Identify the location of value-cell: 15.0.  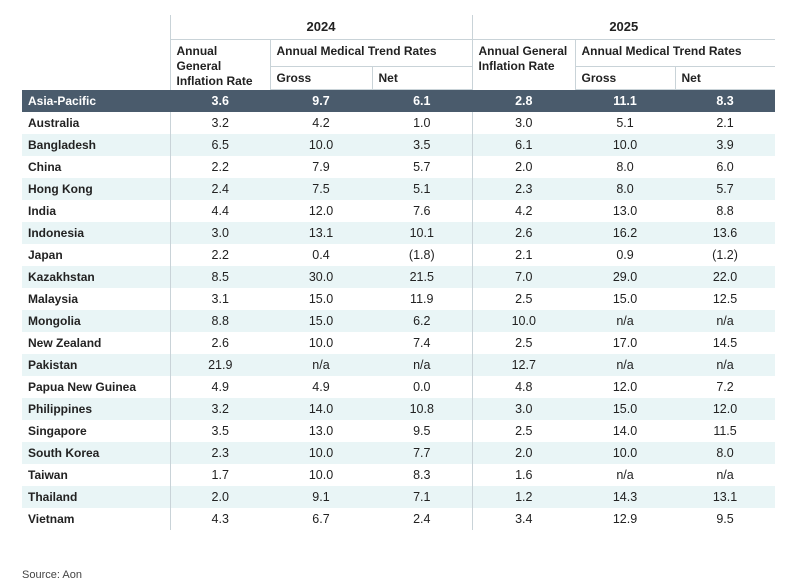
(321, 321).